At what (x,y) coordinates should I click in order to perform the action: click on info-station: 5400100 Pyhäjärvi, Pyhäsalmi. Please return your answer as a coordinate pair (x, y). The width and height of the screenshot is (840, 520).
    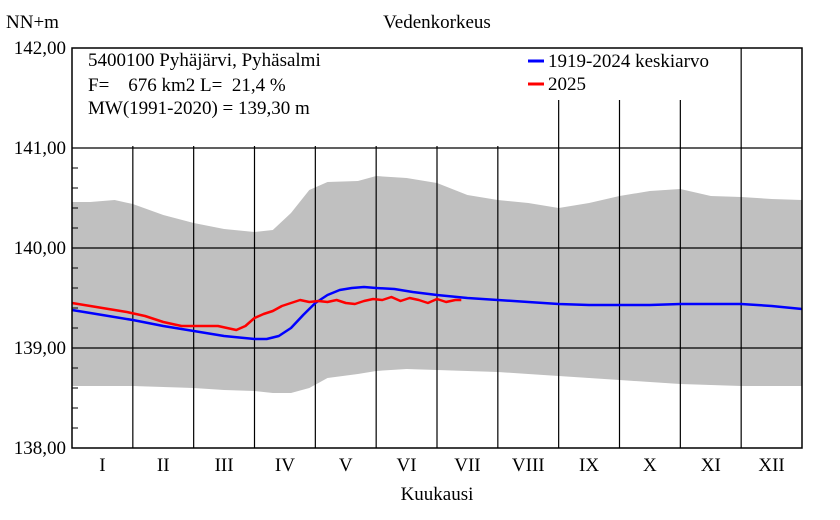
    Looking at the image, I should click on (204, 60).